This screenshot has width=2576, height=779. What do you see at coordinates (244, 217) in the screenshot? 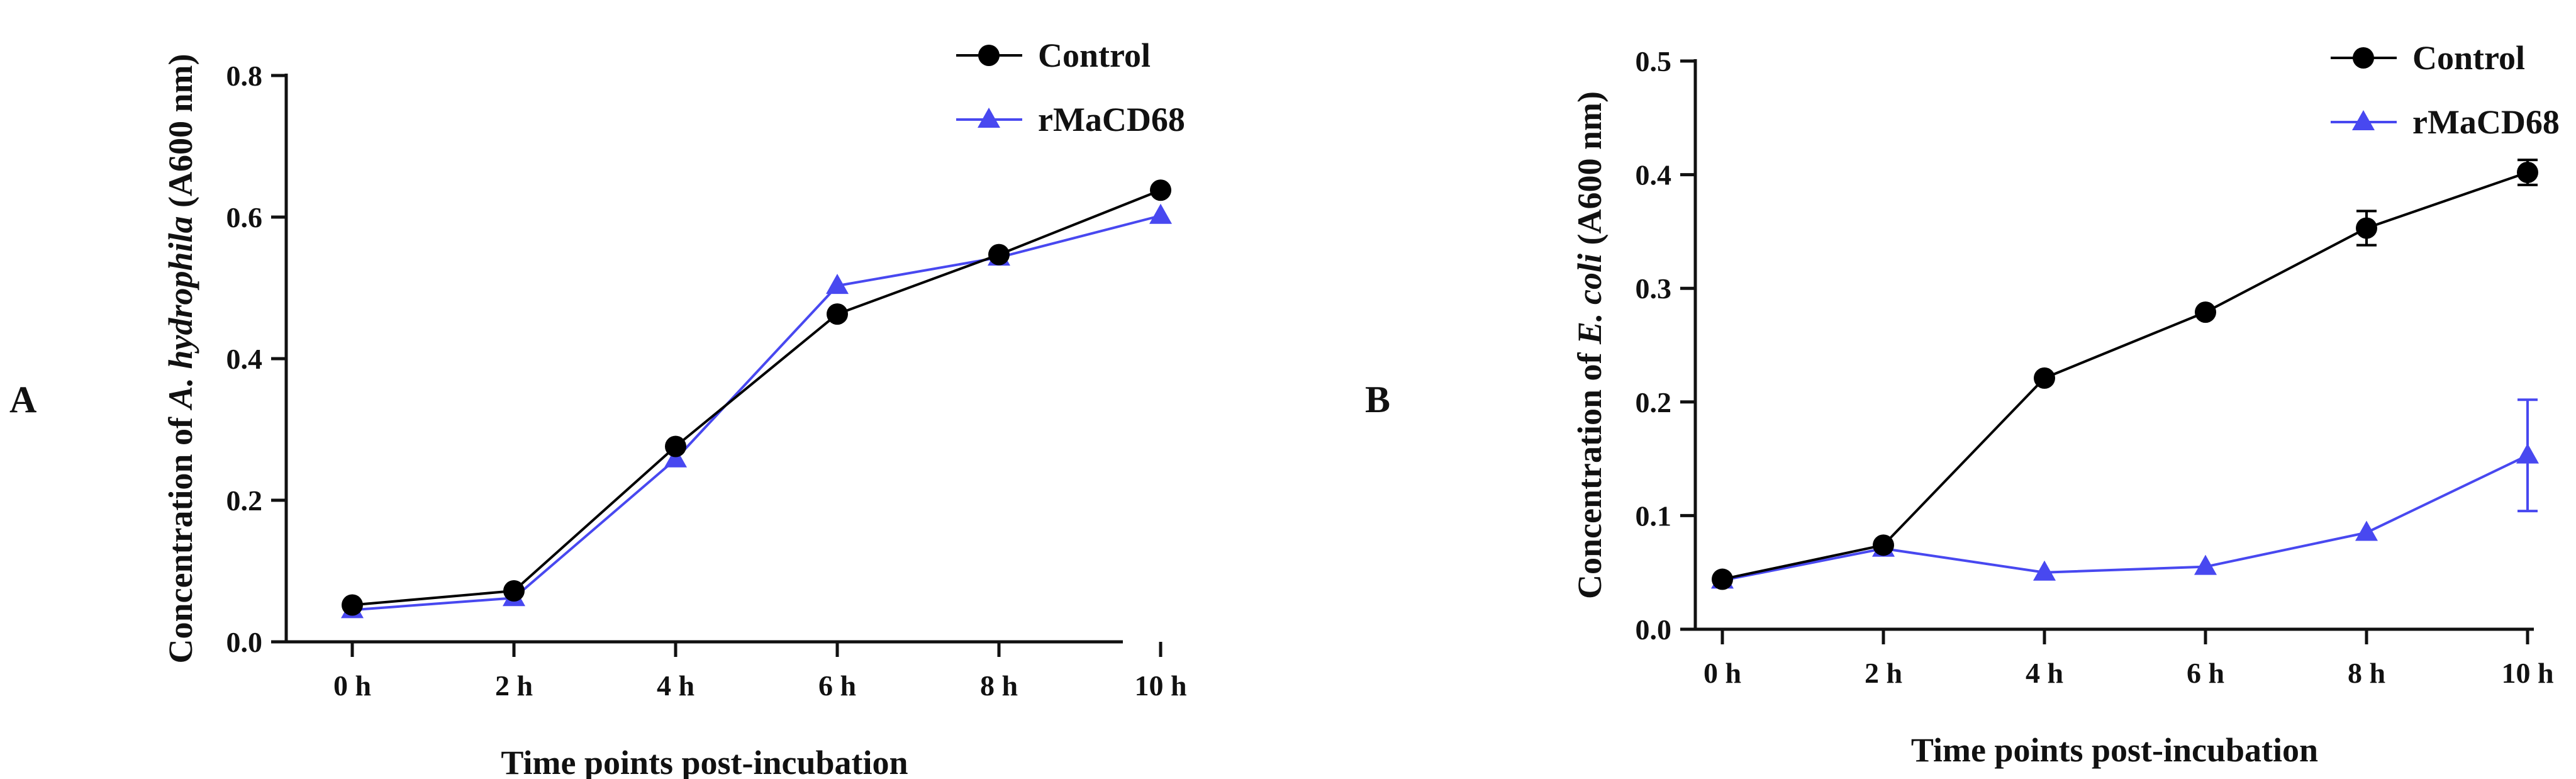
I see `y-tick-label: 0.6` at bounding box center [244, 217].